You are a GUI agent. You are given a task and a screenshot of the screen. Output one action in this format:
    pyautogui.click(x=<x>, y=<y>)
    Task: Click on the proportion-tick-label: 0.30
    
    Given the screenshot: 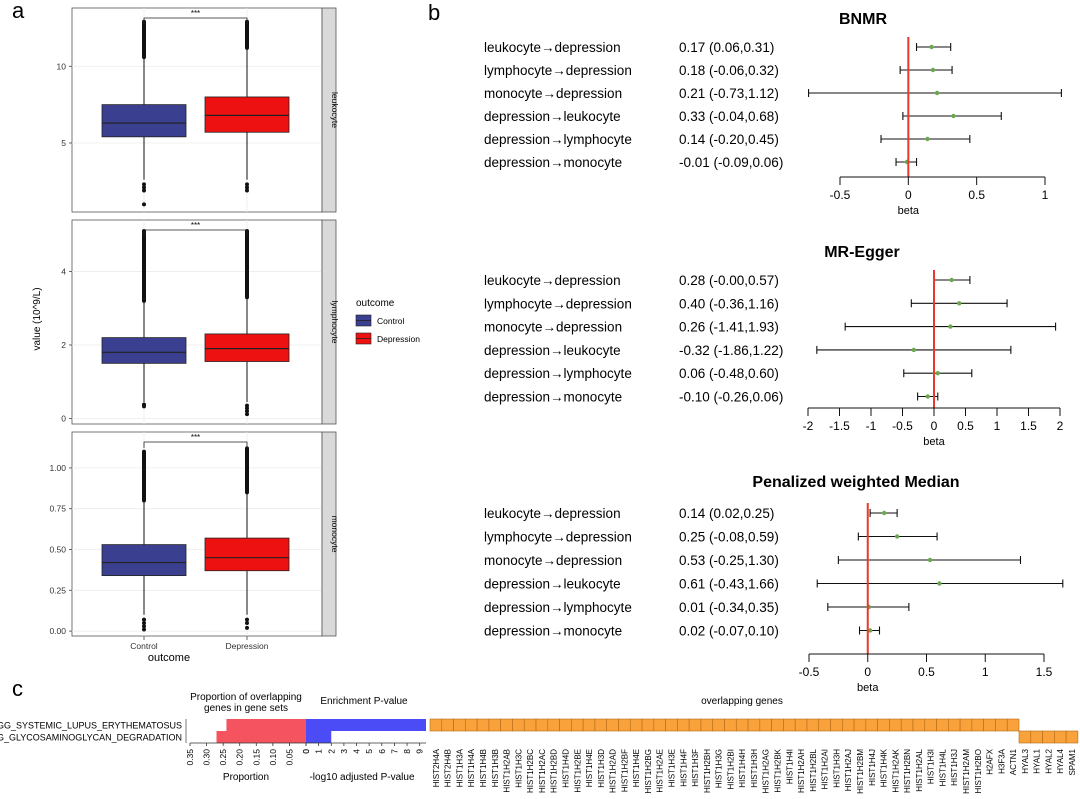 What is the action you would take?
    pyautogui.click(x=207, y=757)
    